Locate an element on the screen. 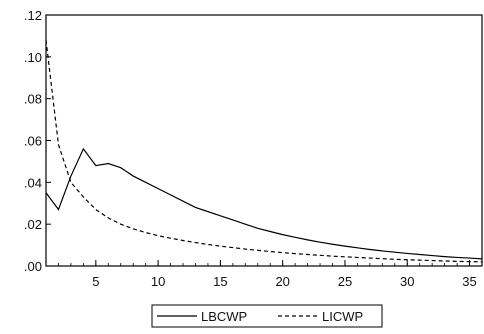 This screenshot has height=334, width=484. legend-box is located at coordinates (267, 316).